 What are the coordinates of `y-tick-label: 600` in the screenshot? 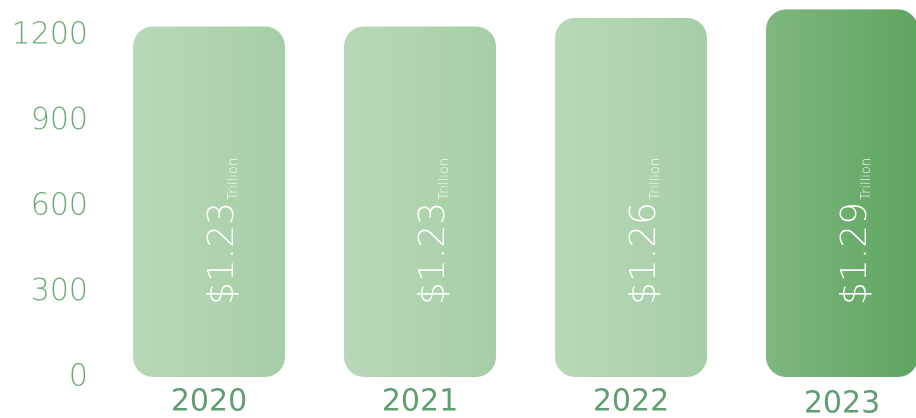 It's located at (59, 205).